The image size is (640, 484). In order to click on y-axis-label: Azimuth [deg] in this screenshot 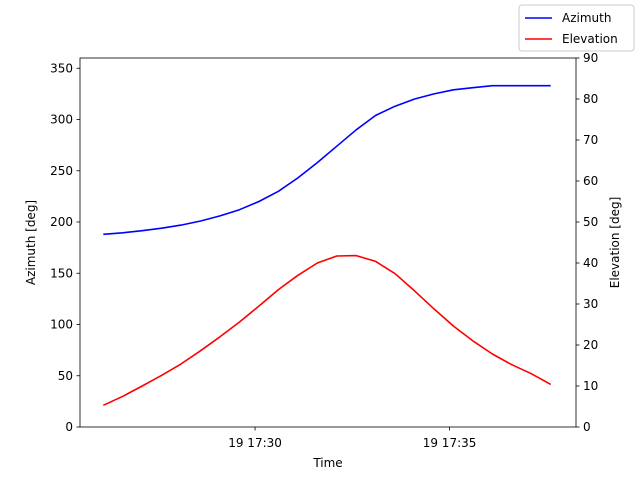, I will do `click(31, 242)`.